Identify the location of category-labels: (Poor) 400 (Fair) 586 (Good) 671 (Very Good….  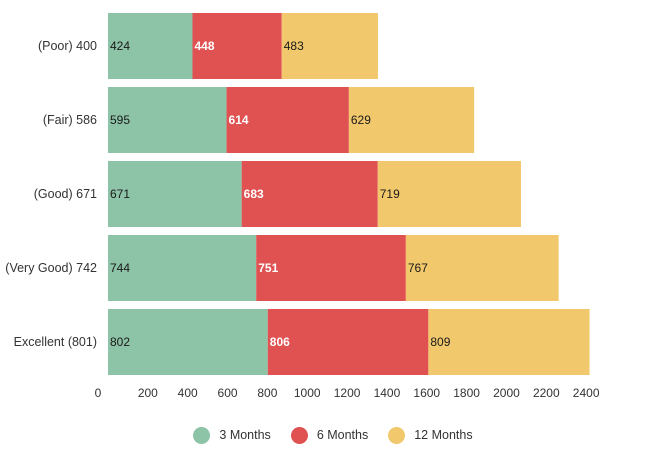
(51, 194).